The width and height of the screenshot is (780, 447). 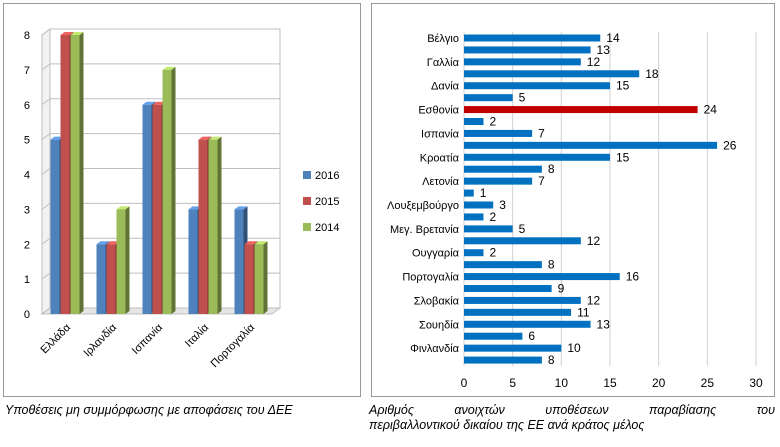 What do you see at coordinates (623, 86) in the screenshot?
I see `bar-value-label: 15` at bounding box center [623, 86].